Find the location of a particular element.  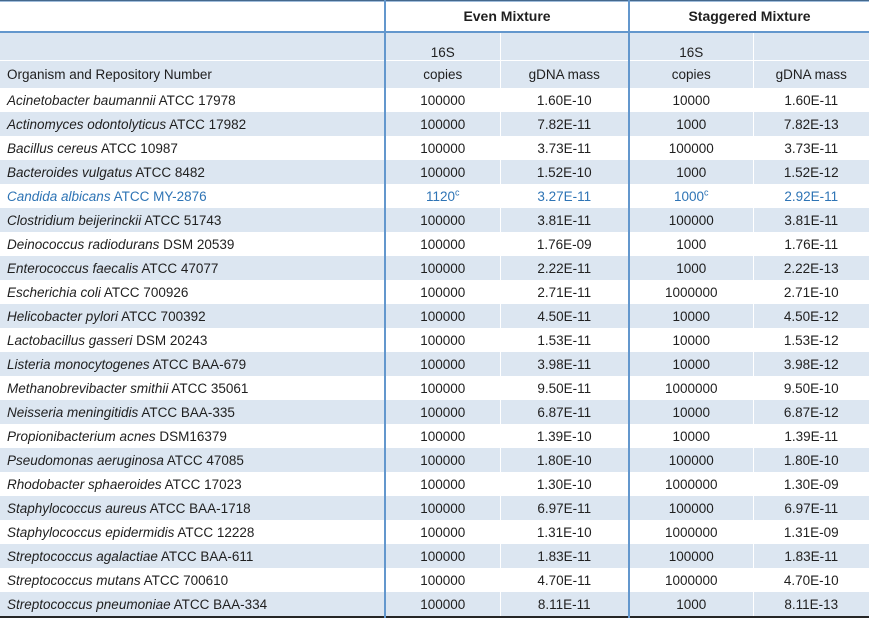

staggered-gdna-mass-cell: 4.70E-10 is located at coordinates (810, 580).